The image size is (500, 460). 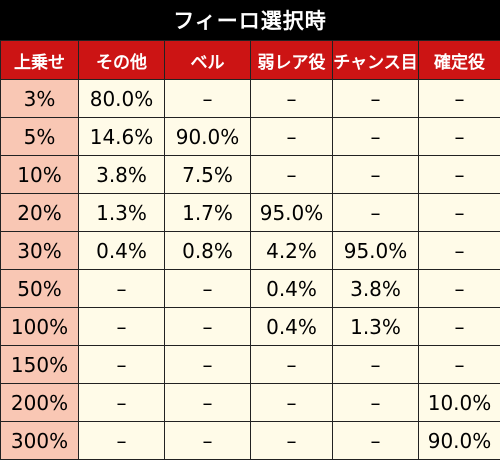 What do you see at coordinates (459, 60) in the screenshot?
I see `header-cell-kakuteiyaku: 確定役` at bounding box center [459, 60].